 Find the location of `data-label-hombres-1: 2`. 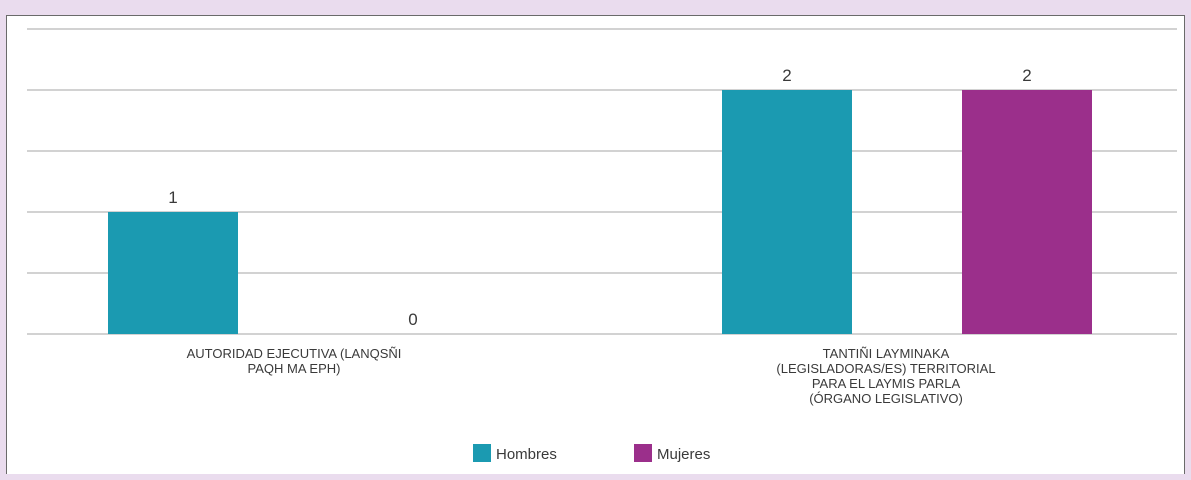

data-label-hombres-1: 2 is located at coordinates (786, 75).